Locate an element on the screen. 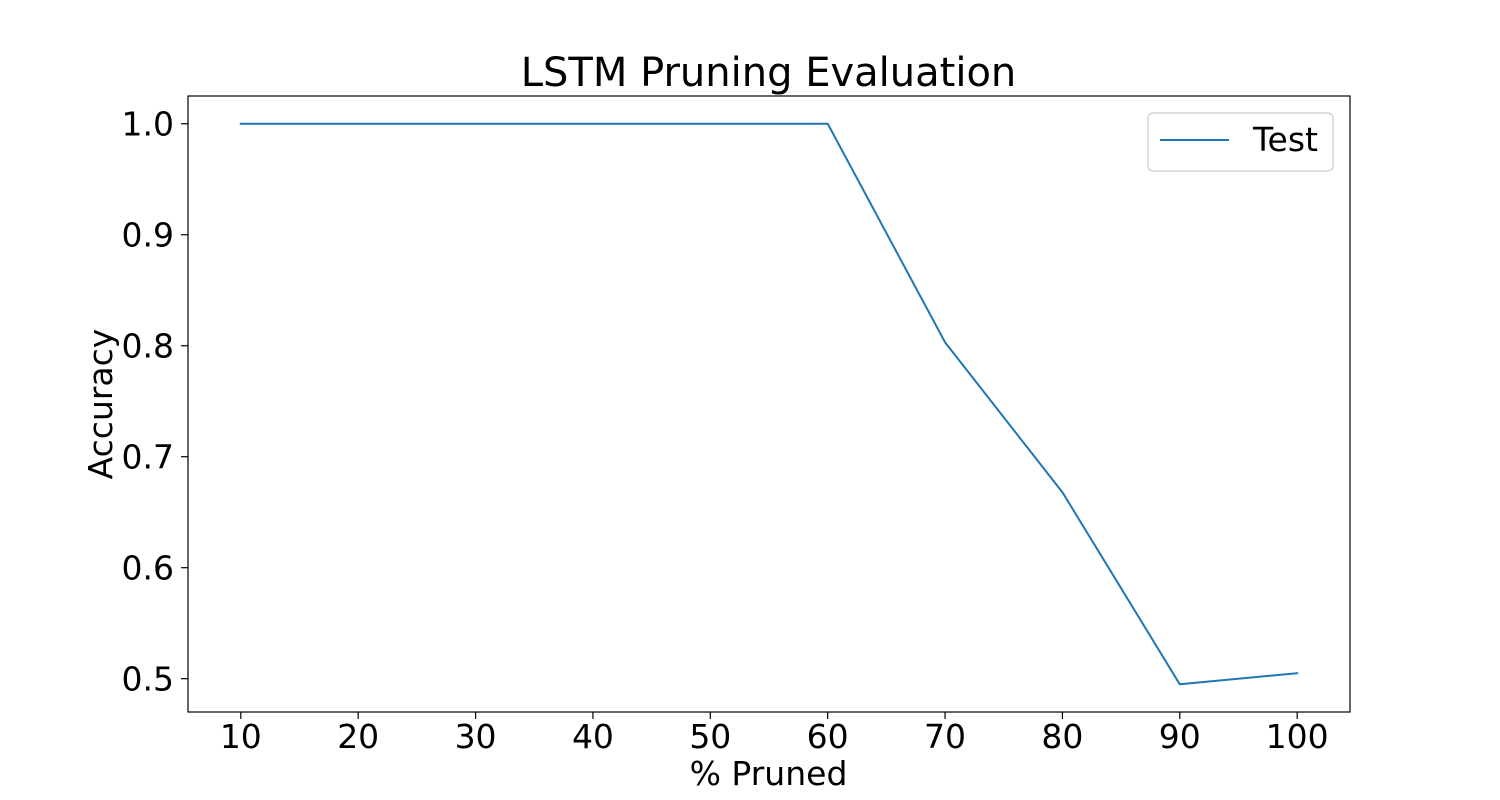  x-tick-label: 40 is located at coordinates (593, 736).